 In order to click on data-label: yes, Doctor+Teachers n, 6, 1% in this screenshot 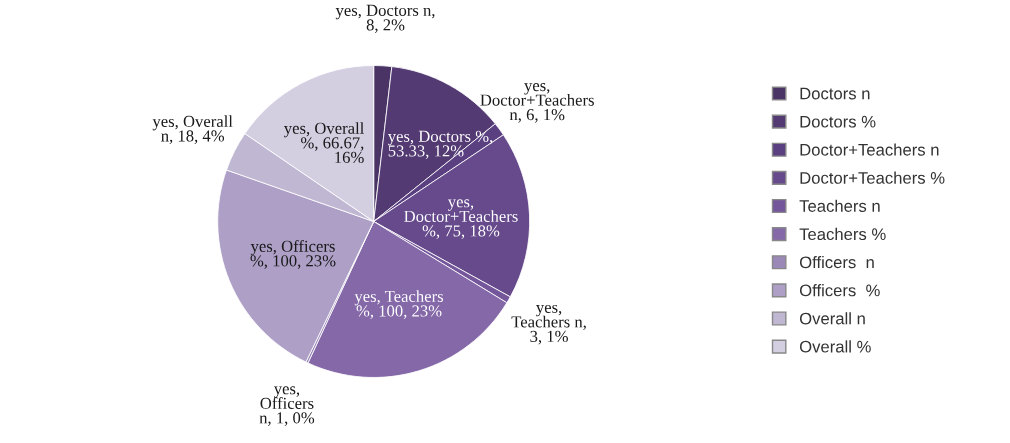, I will do `click(537, 103)`.